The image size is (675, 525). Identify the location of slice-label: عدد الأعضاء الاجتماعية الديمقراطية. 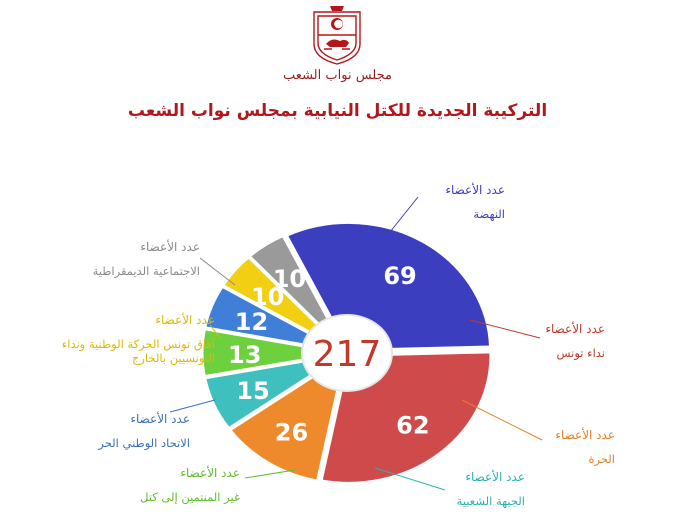
(120, 259).